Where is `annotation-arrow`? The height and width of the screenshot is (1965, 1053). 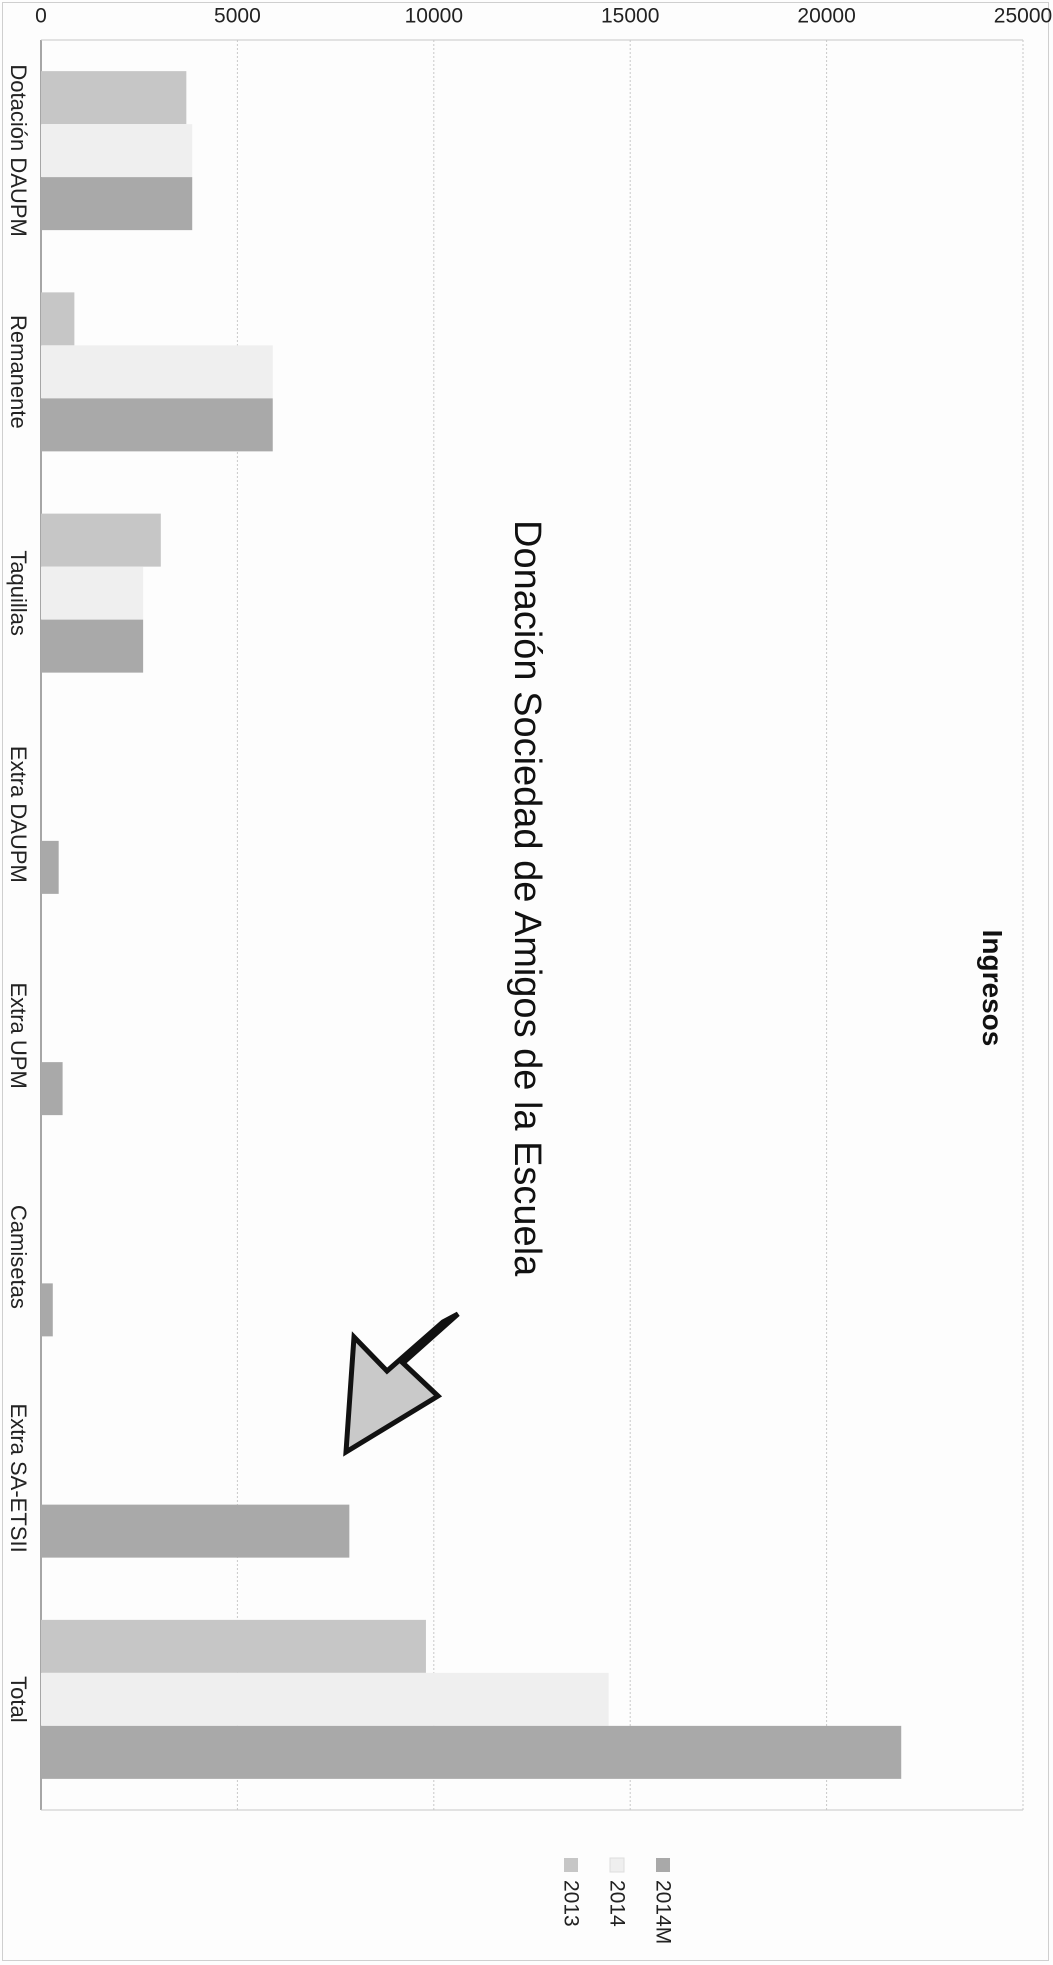
annotation-arrow is located at coordinates (402, 1383).